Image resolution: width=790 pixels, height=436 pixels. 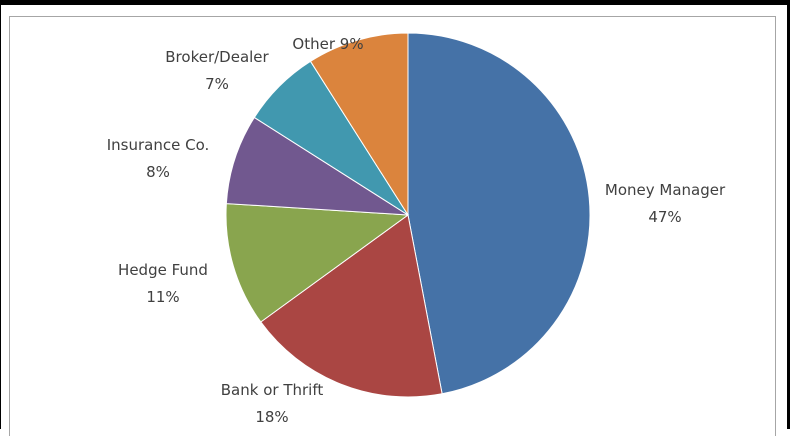 What do you see at coordinates (327, 44) in the screenshot?
I see `data-label-other: Other 9%` at bounding box center [327, 44].